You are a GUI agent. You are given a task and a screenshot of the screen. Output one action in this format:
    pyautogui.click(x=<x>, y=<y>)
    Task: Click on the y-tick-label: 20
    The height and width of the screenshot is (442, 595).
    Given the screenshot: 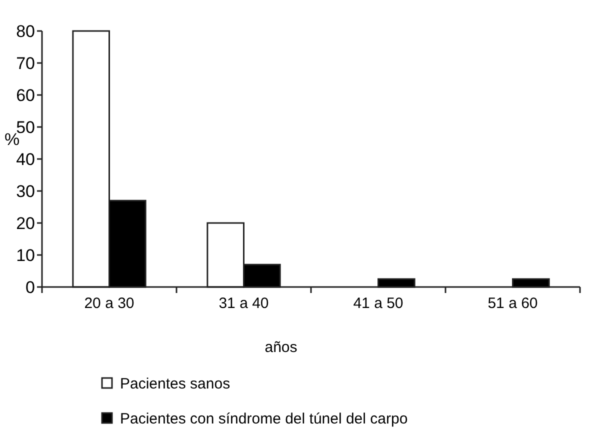 What is the action you would take?
    pyautogui.click(x=25, y=223)
    